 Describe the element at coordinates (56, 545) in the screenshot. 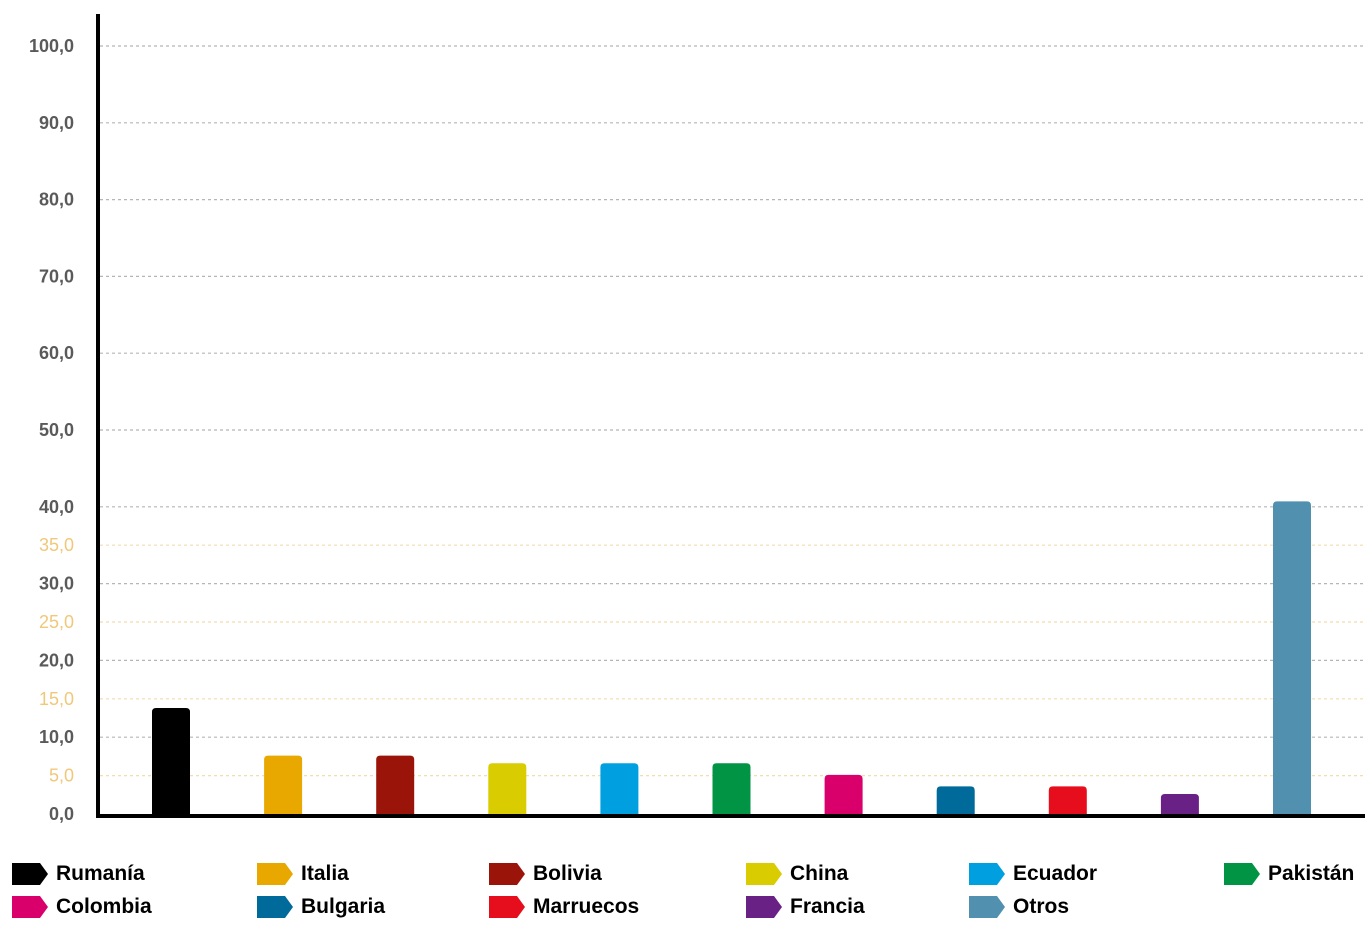

I see `y-tick-label-minor: 35,0` at that location.